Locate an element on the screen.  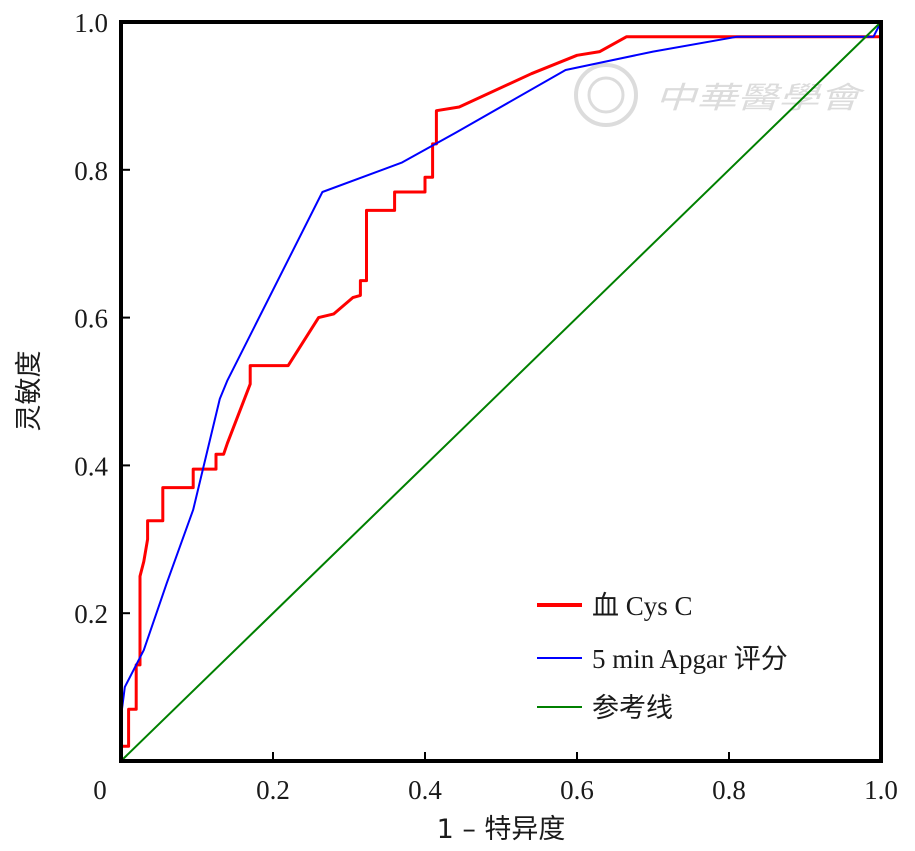
x-tick-label: 0.2 is located at coordinates (273, 790).